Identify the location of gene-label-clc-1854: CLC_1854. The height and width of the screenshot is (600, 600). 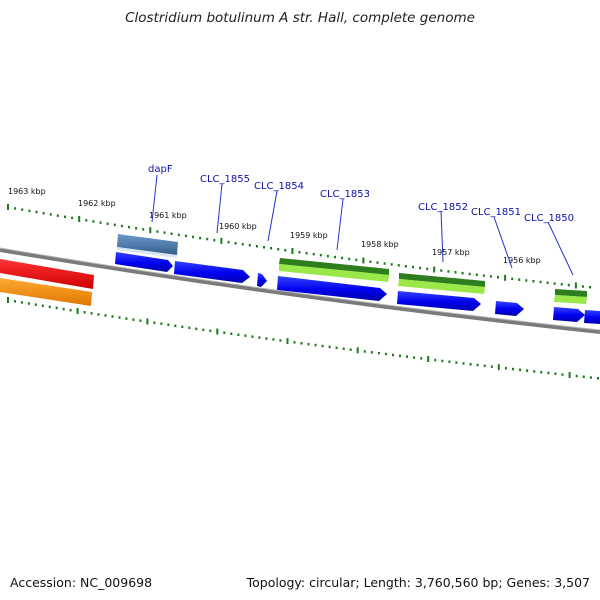
(279, 186).